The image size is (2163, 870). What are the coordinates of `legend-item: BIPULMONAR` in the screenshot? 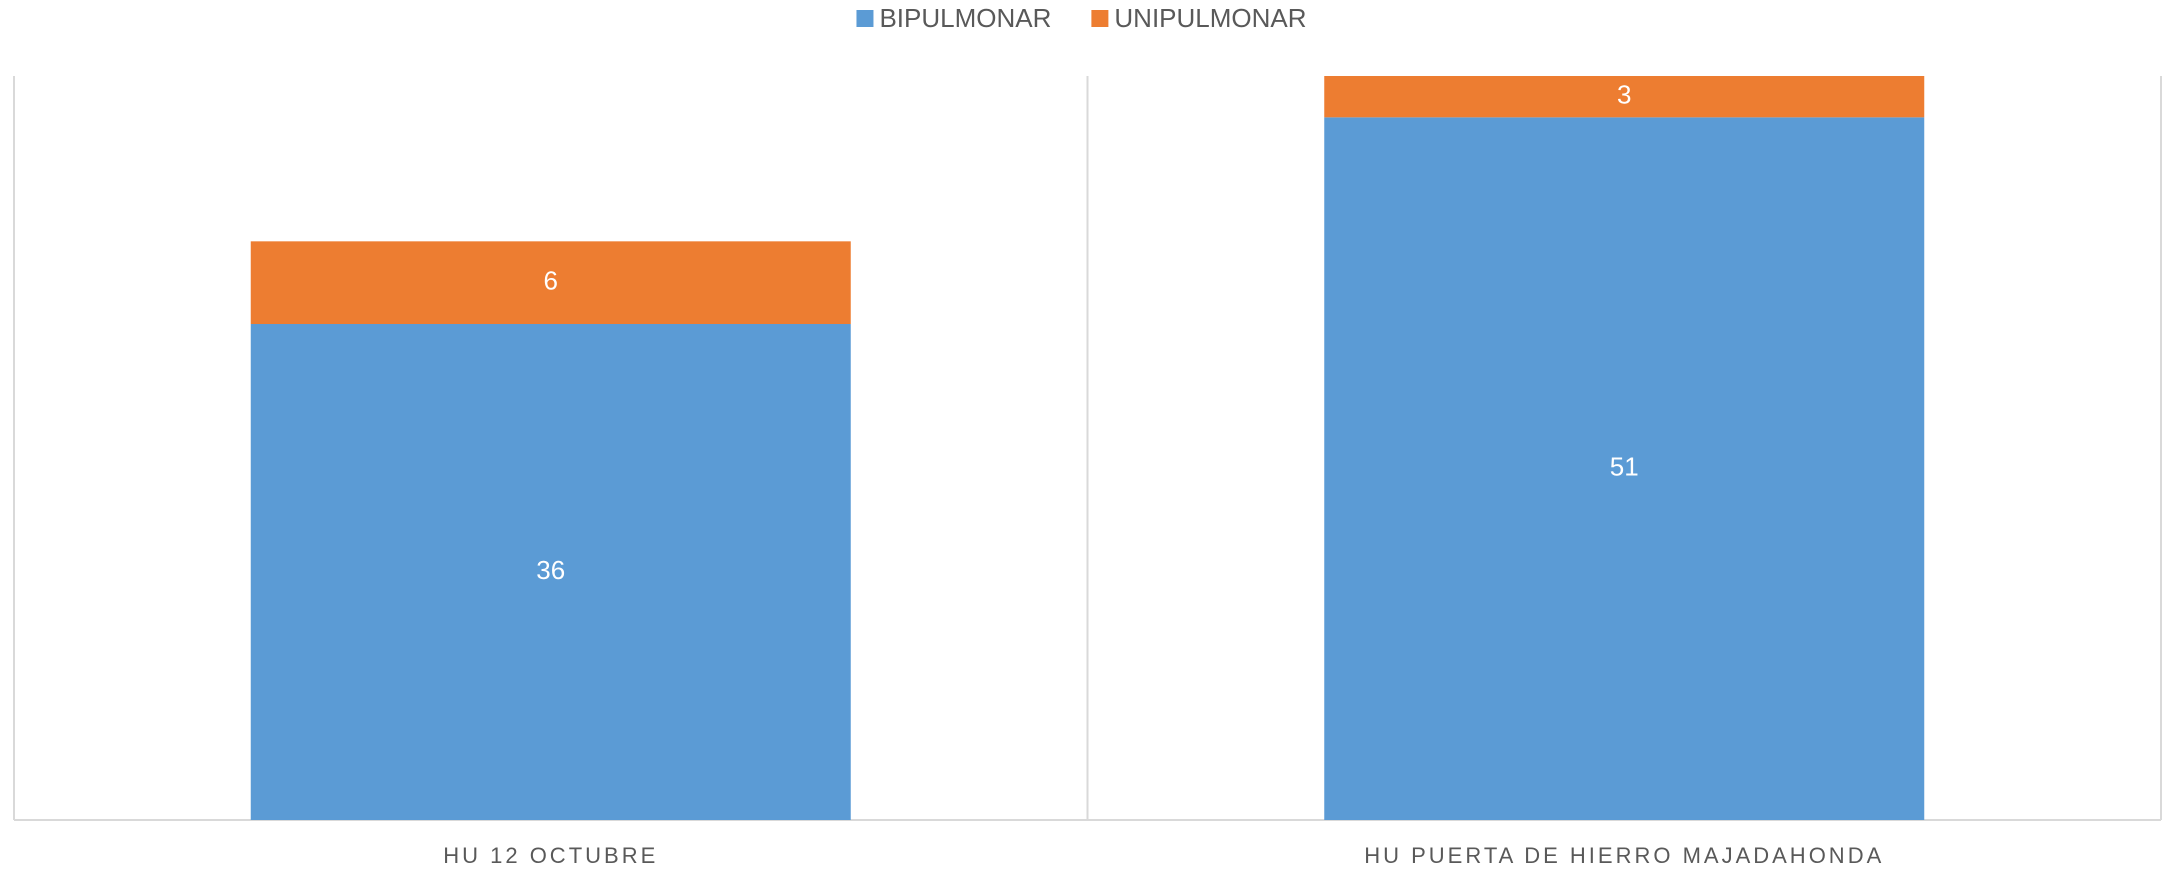 It's located at (953, 18).